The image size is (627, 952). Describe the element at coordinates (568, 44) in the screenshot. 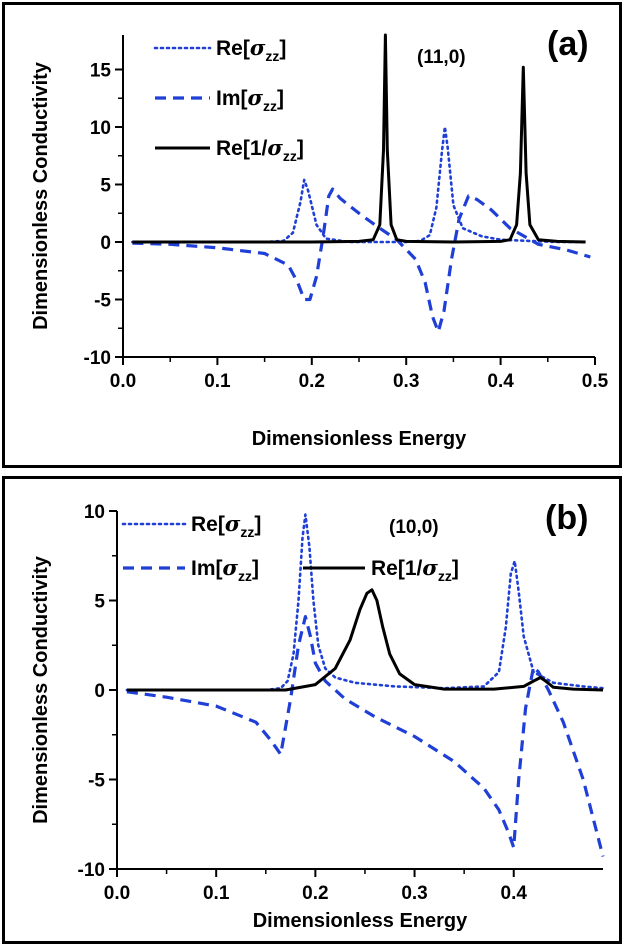

I see `panel-label: (a)` at that location.